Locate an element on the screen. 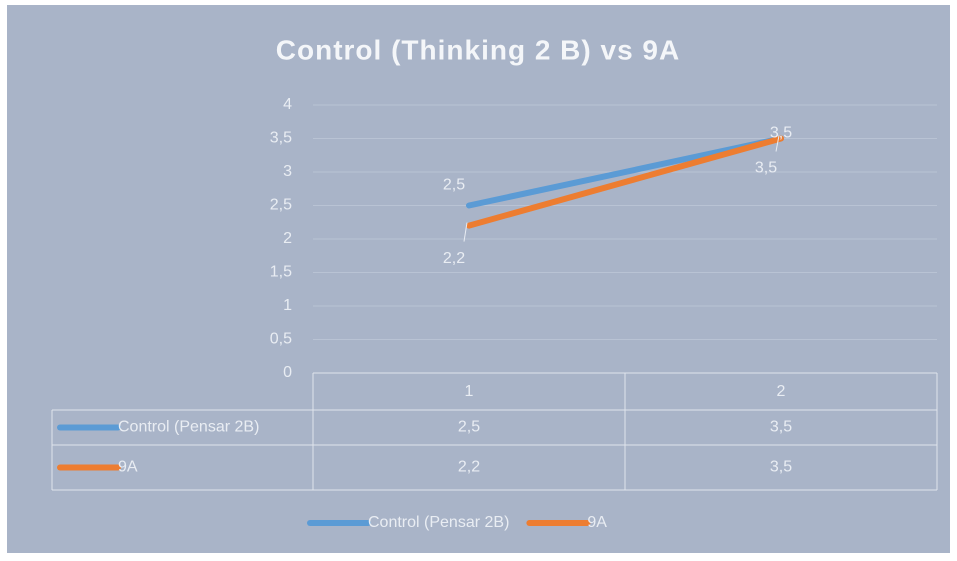  y-tick-label: 3,5 is located at coordinates (281, 138).